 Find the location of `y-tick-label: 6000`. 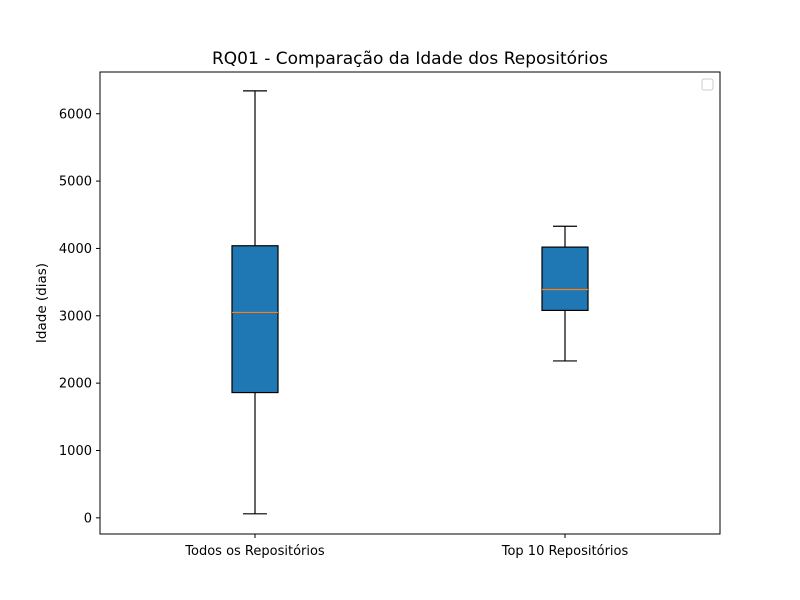

y-tick-label: 6000 is located at coordinates (75, 114).